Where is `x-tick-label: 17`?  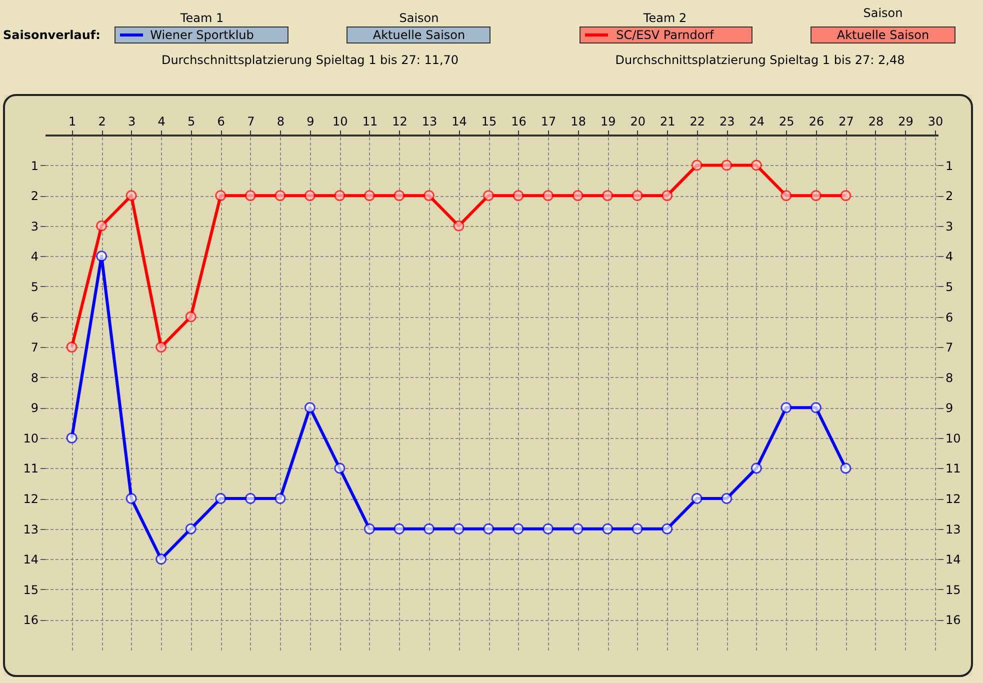
x-tick-label: 17 is located at coordinates (548, 121).